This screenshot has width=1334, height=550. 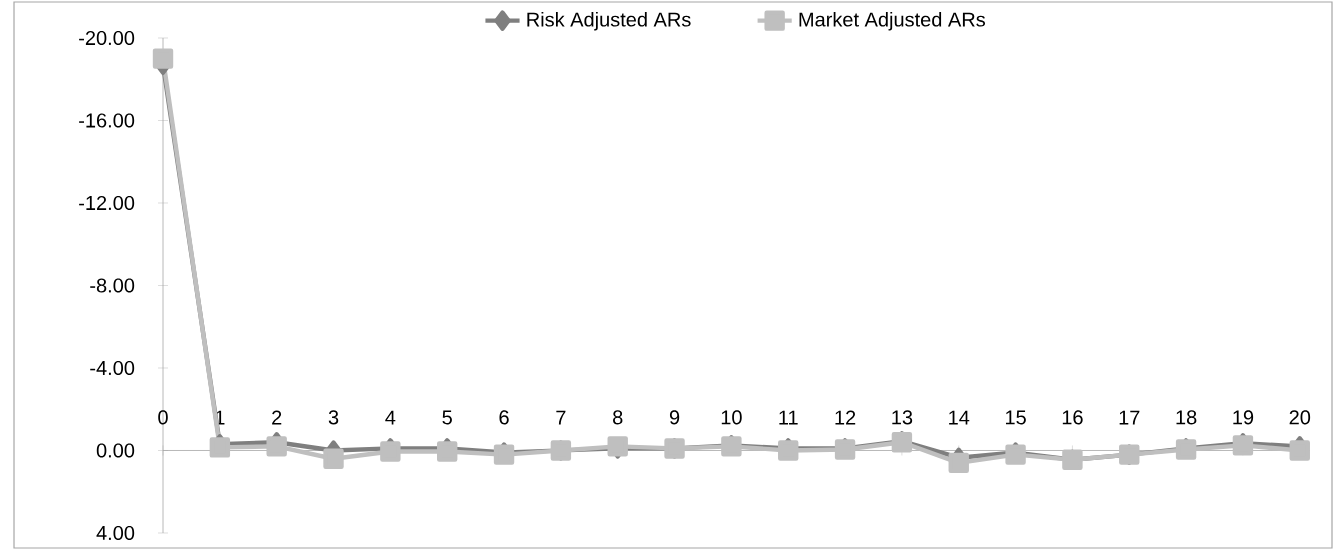 I want to click on legend-label: Risk Adjusted ARs, so click(x=609, y=21).